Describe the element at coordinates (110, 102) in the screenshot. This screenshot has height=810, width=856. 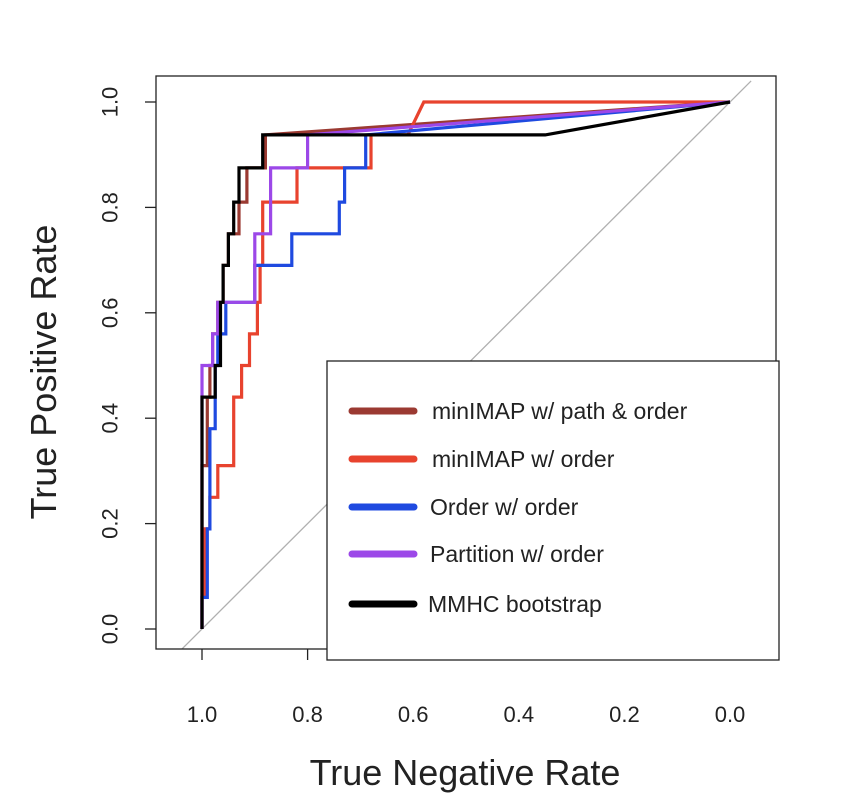
I see `y-tick-label: 1.0` at that location.